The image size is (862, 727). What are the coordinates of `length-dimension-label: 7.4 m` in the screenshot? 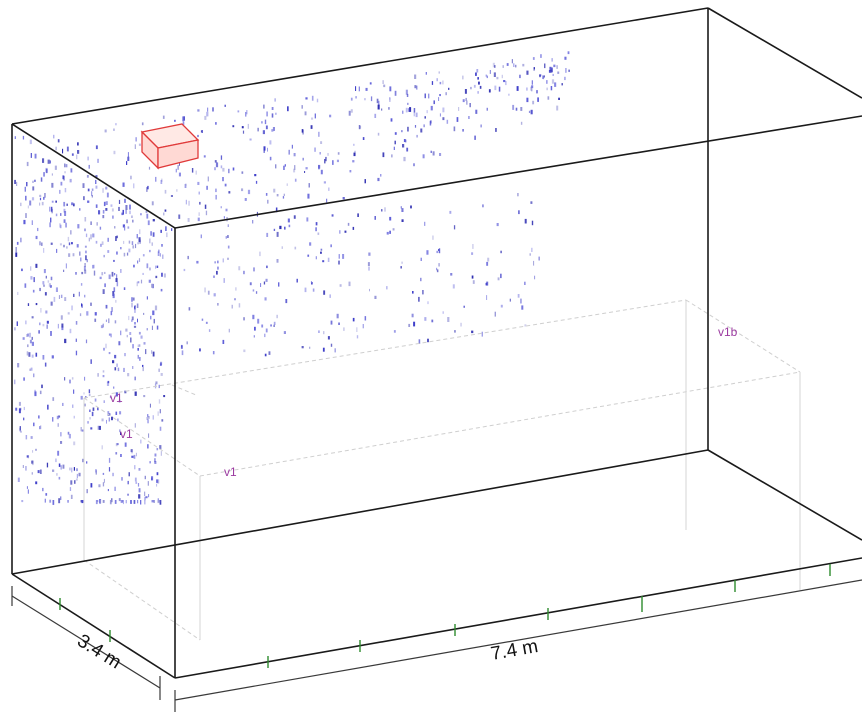 It's located at (514, 650).